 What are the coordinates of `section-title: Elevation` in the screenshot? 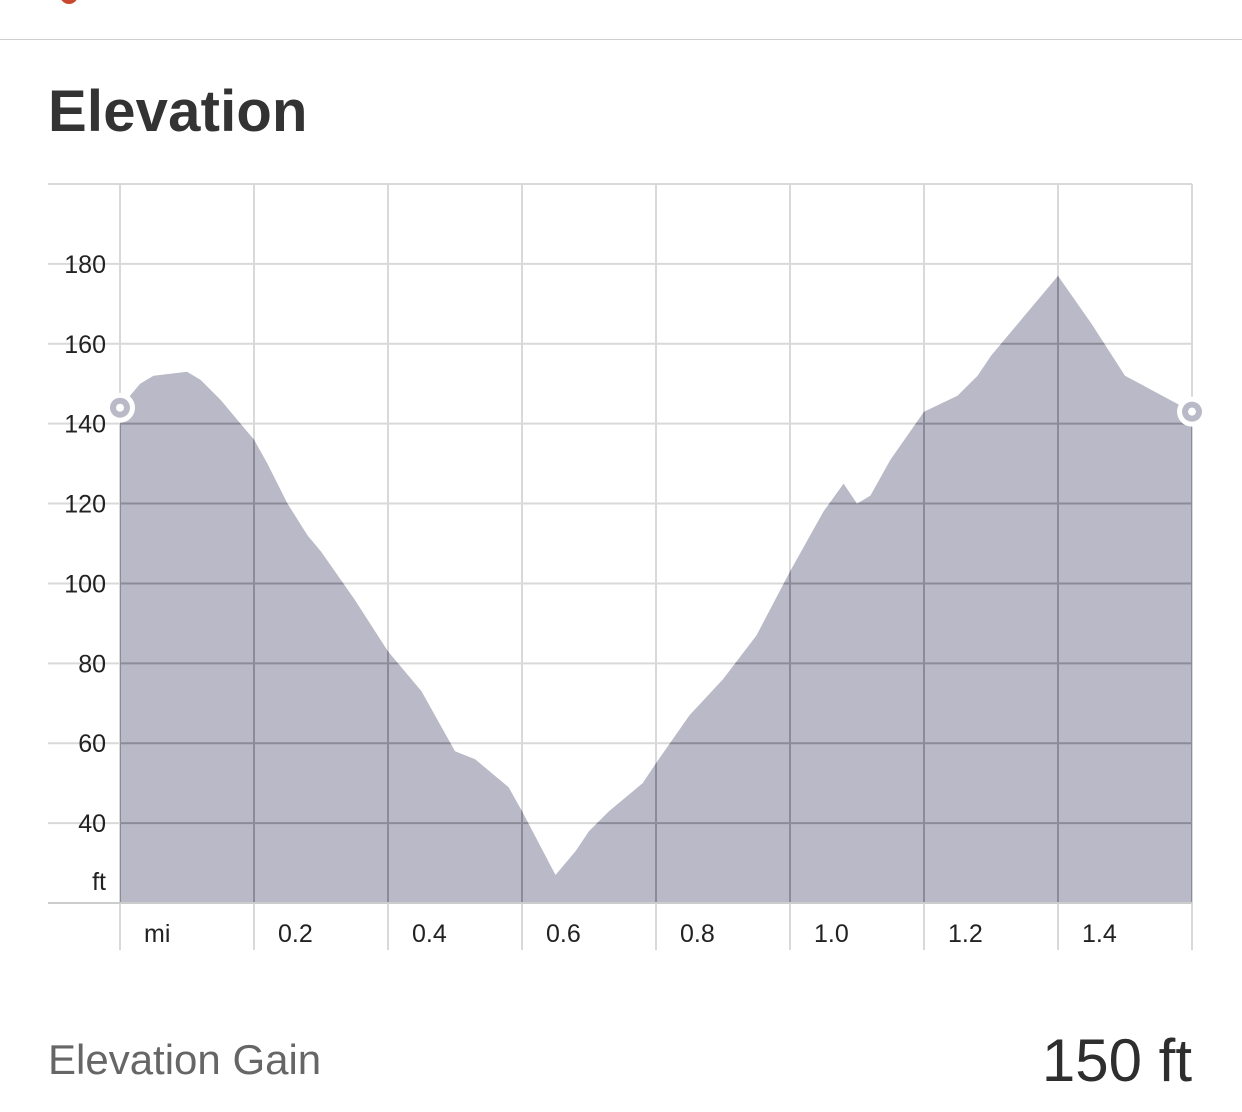 It's located at (178, 111).